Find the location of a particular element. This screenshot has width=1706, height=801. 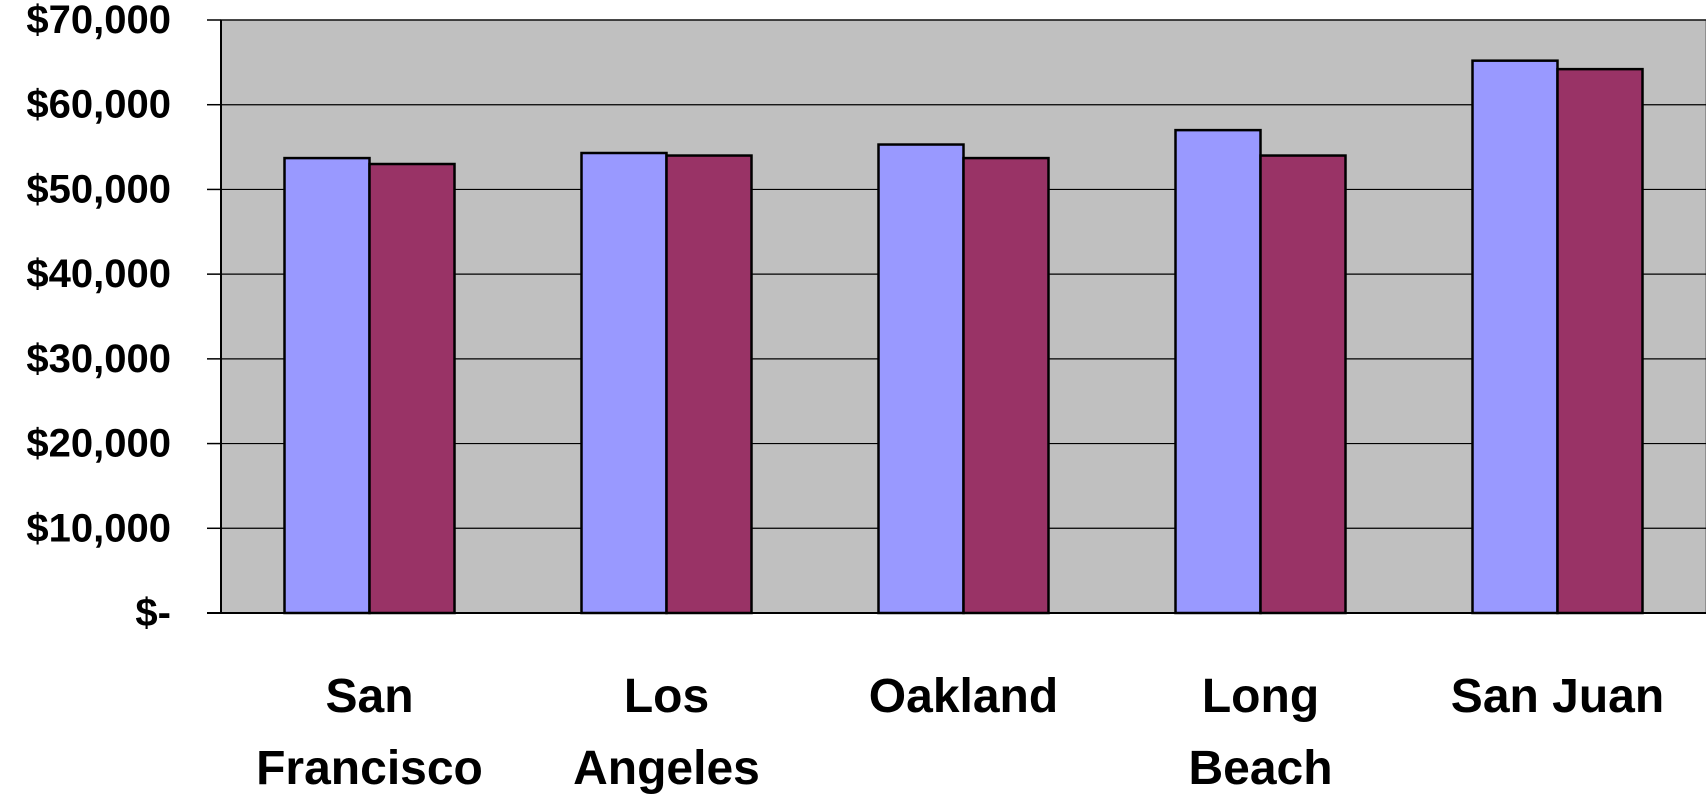

x-tick-label-line: Oakland is located at coordinates (963, 696).